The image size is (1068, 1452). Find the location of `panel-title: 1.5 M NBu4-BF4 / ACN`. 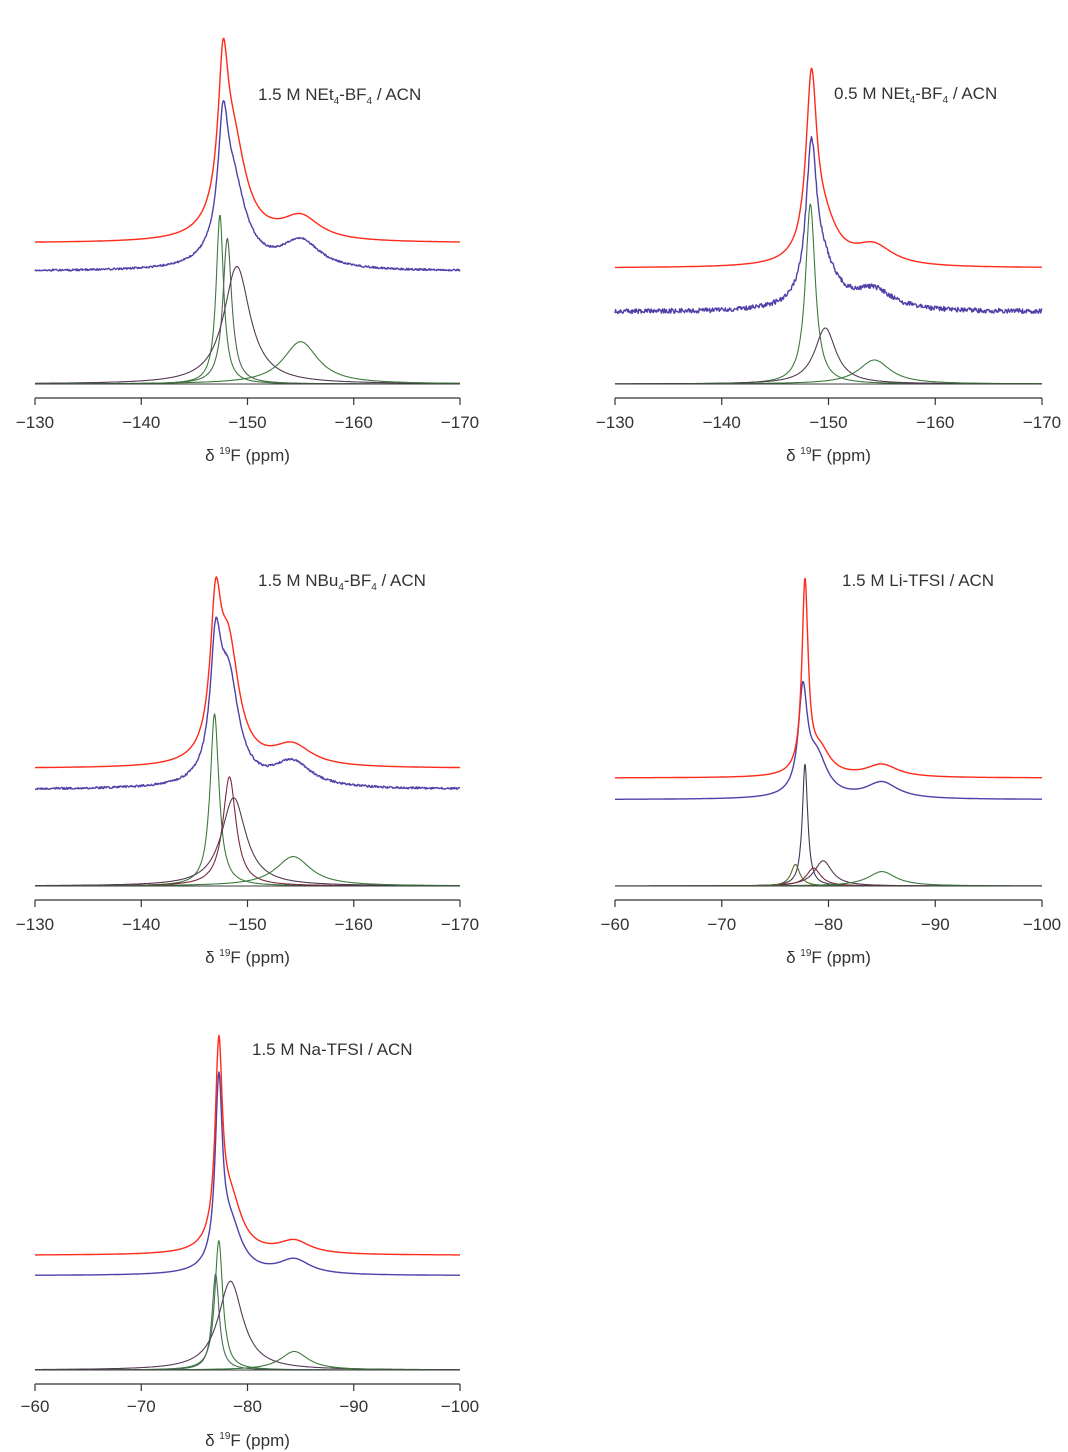

panel-title: 1.5 M NBu4-BF4 / ACN is located at coordinates (342, 582).